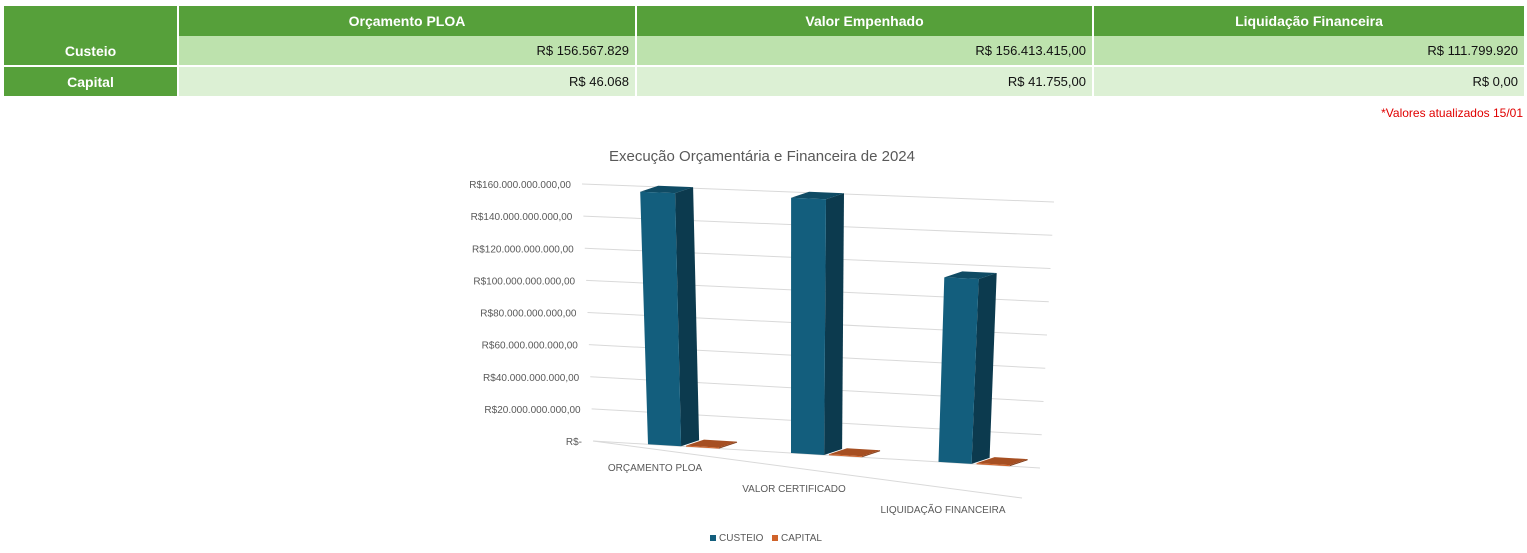 The height and width of the screenshot is (553, 1527). I want to click on update-note: *Valores atualizados 15/01, so click(1452, 113).